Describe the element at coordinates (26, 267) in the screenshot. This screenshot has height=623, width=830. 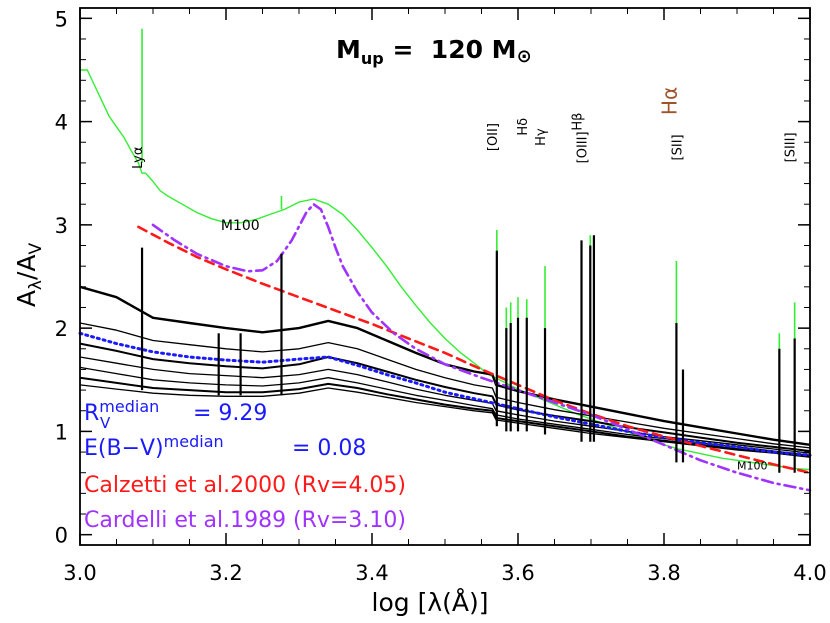
I see `y-label-slash: /A` at that location.